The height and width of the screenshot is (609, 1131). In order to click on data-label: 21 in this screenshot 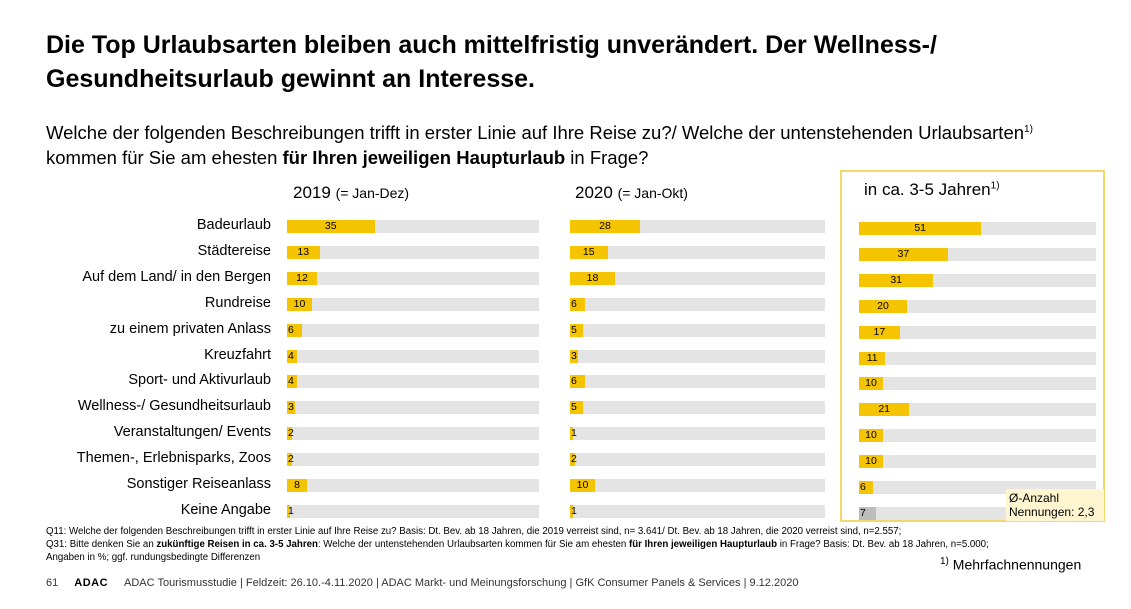, I will do `click(884, 409)`.